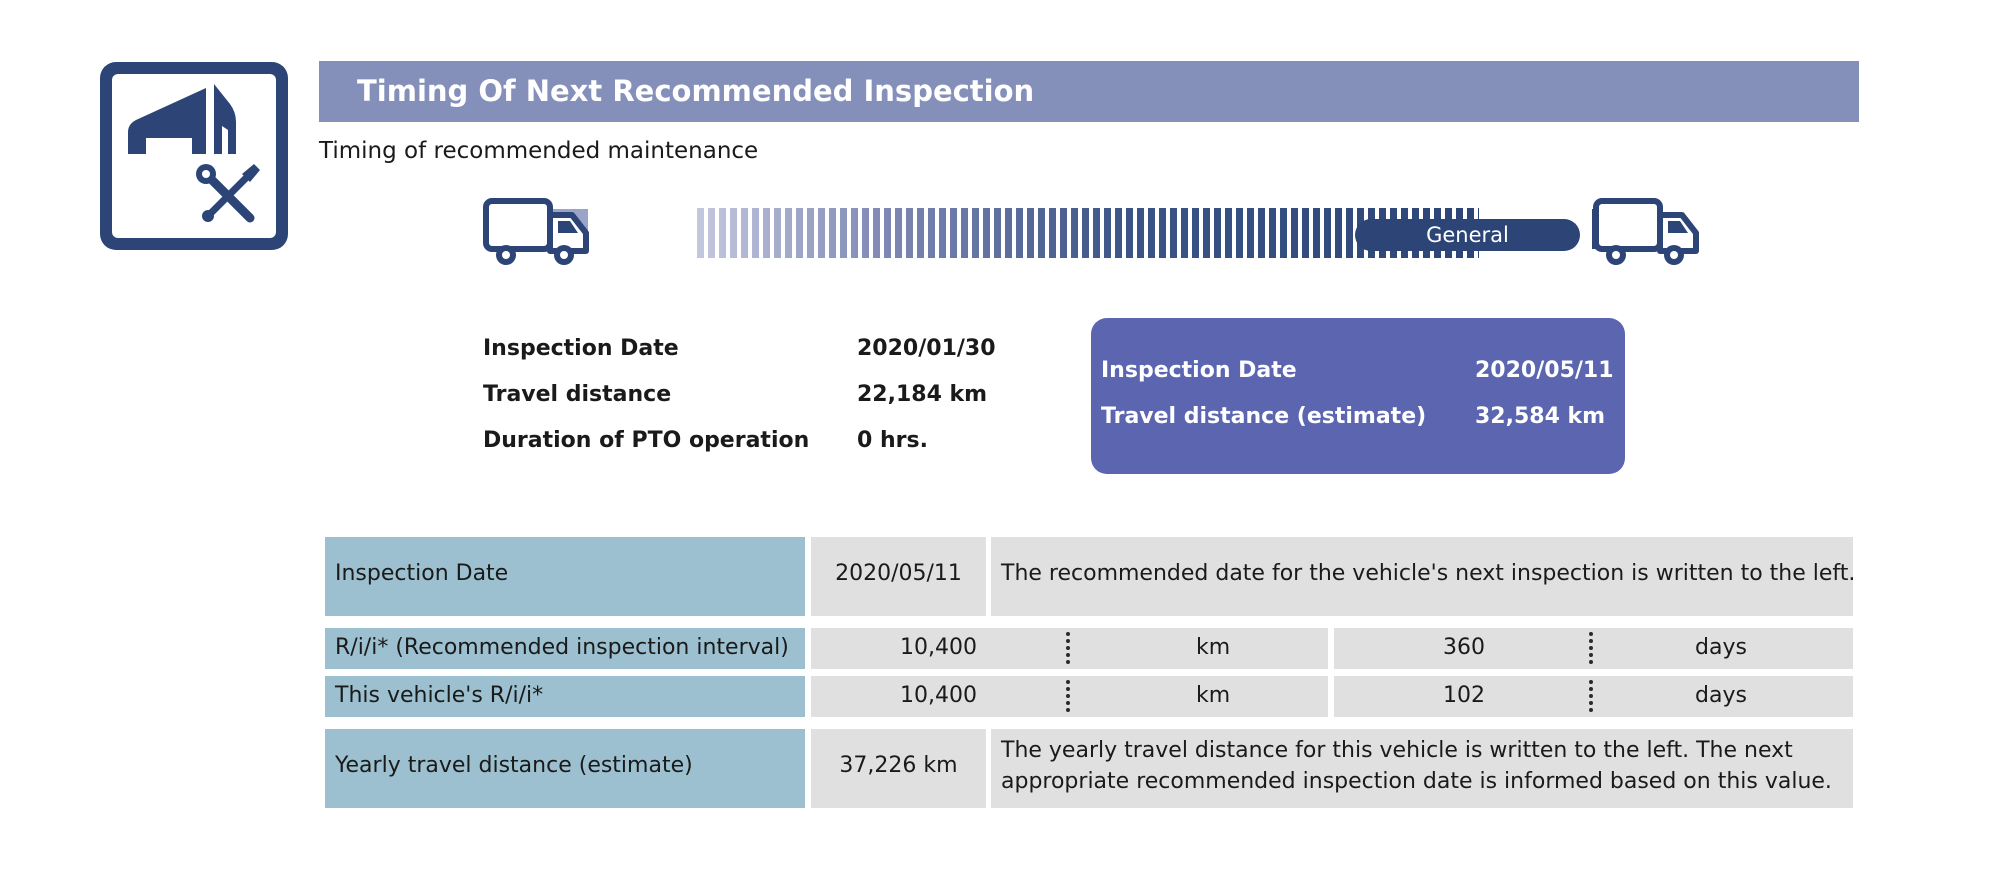 The width and height of the screenshot is (2000, 892). What do you see at coordinates (898, 768) in the screenshot?
I see `table-row-yearly-value: 37,226 km` at bounding box center [898, 768].